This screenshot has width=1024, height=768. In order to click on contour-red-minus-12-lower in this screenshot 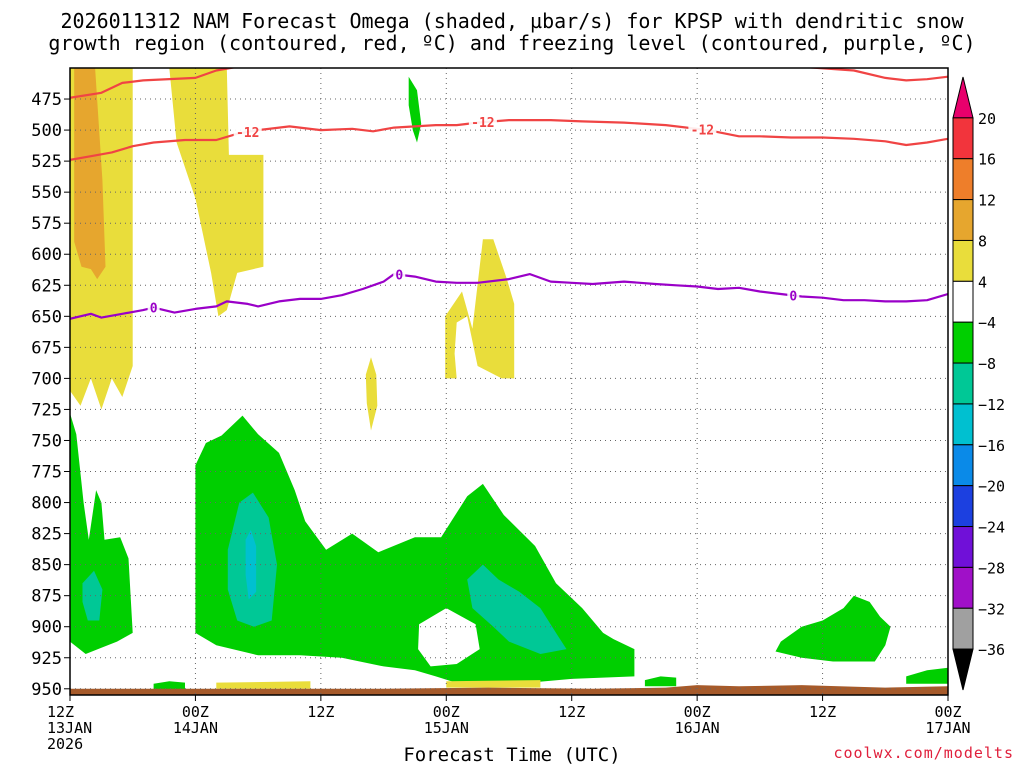, I will do `click(509, 139)`.